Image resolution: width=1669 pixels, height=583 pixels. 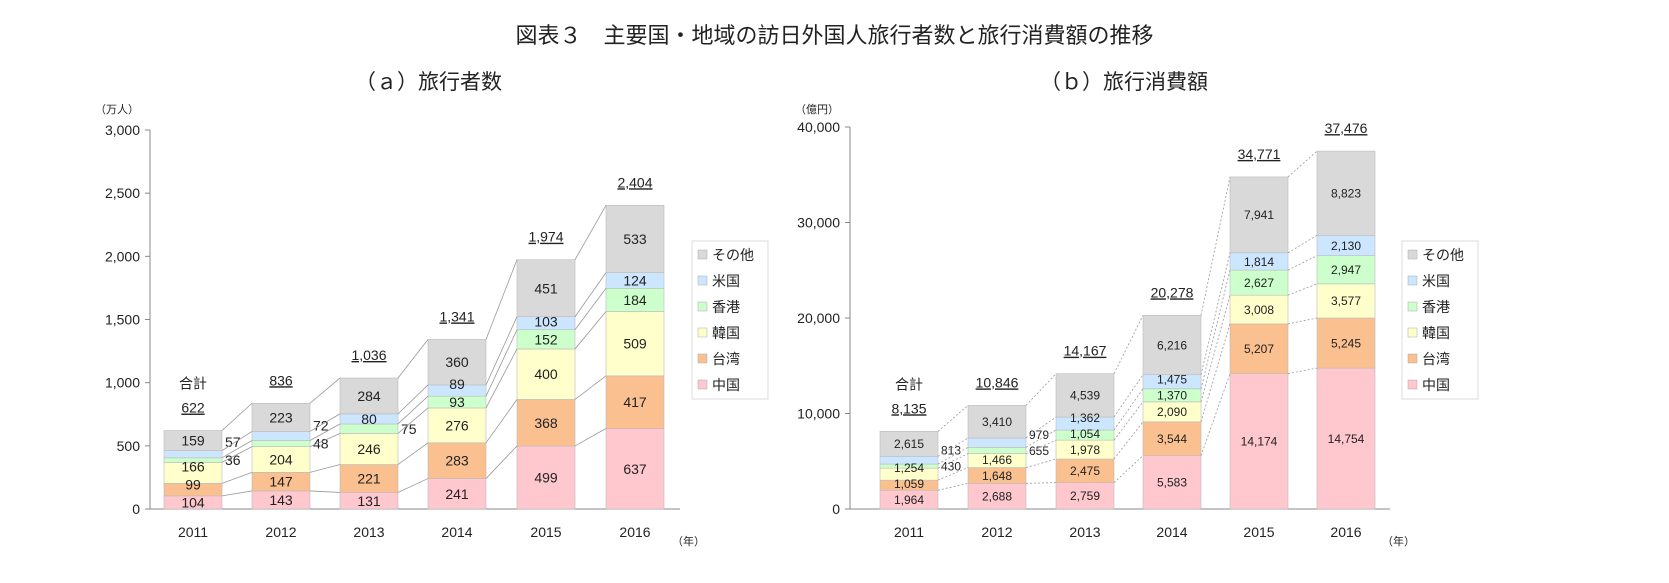 I want to click on data-label: 72, so click(x=321, y=426).